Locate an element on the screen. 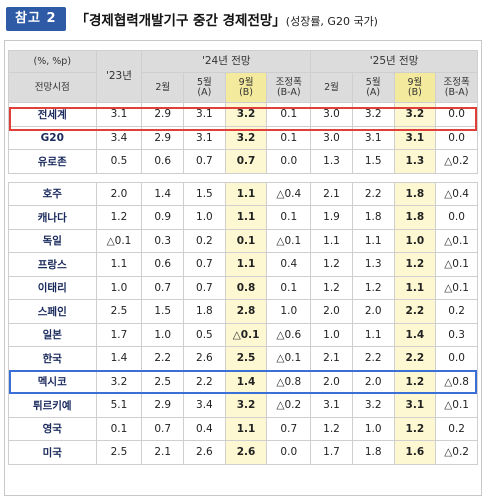  country-name: 스페인 is located at coordinates (52, 311).